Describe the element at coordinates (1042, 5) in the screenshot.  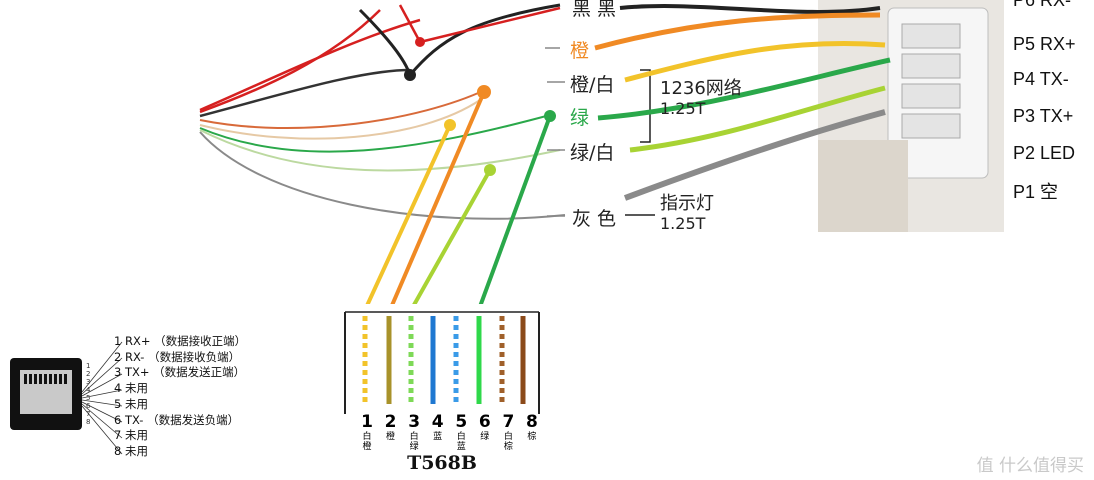
I see `pin-label-p6: P6 RX-` at that location.